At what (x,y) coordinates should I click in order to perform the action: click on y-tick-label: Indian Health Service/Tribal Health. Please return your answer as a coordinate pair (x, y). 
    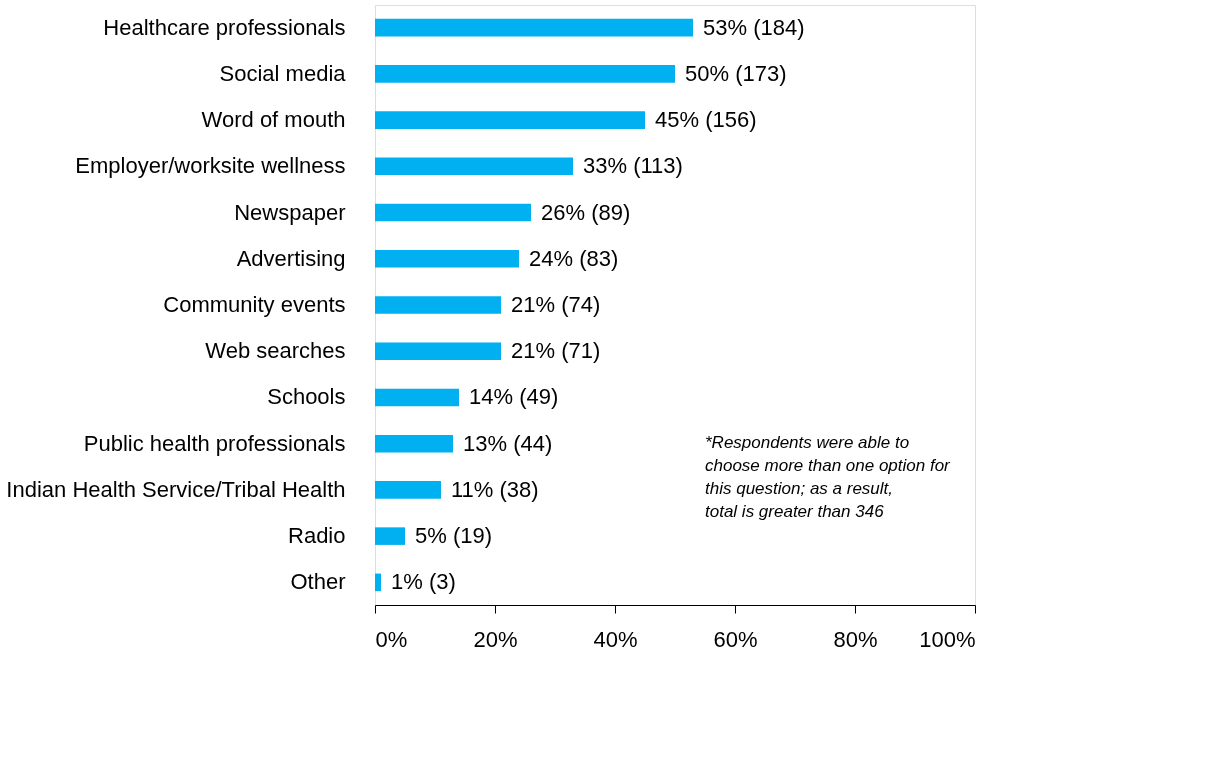
    Looking at the image, I should click on (176, 489).